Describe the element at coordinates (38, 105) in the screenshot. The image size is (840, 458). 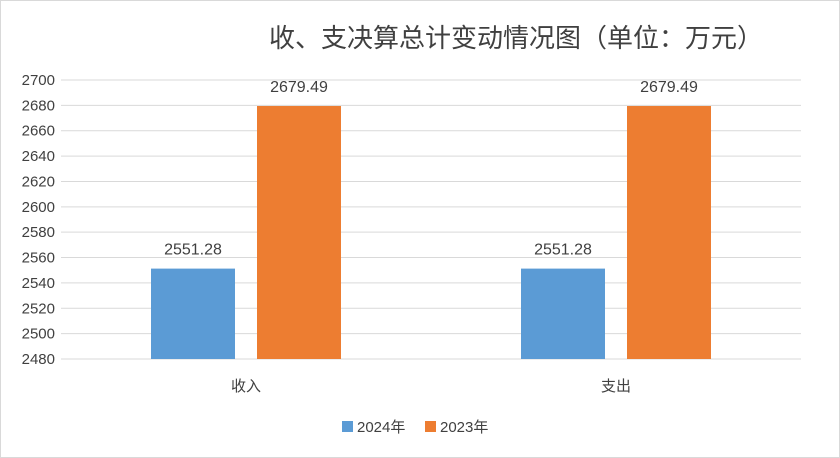
I see `y-tick-label: 2680` at that location.